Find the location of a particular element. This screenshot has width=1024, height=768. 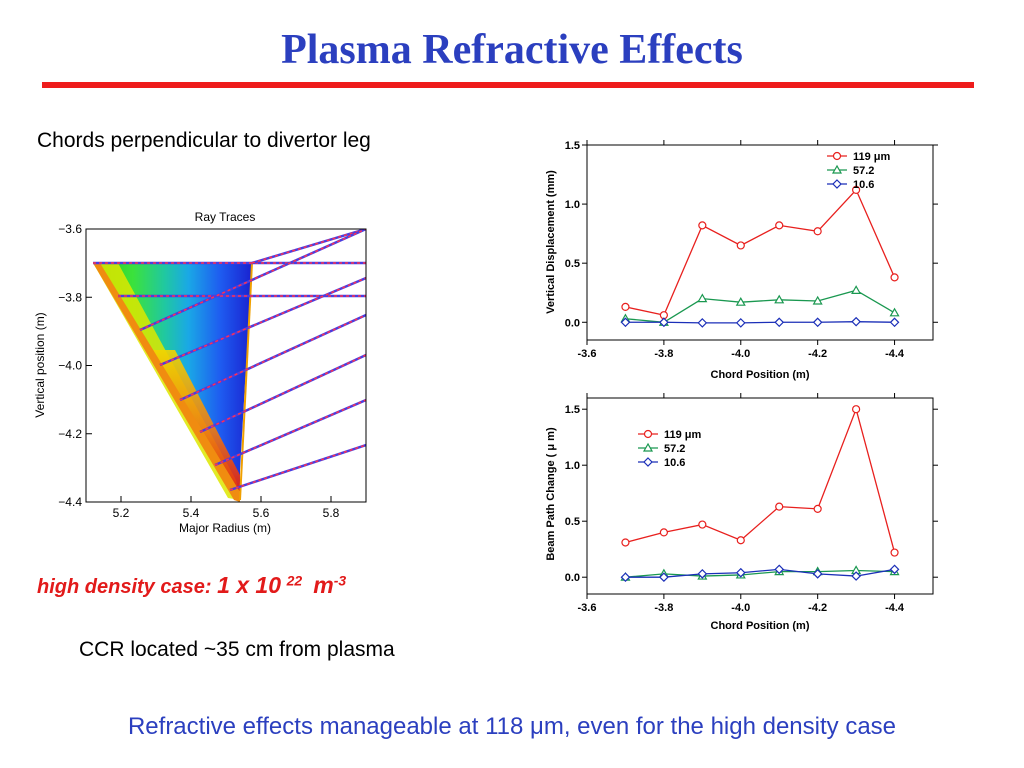

chart1-ylabel: Vertical Displacement (mm) is located at coordinates (551, 242).